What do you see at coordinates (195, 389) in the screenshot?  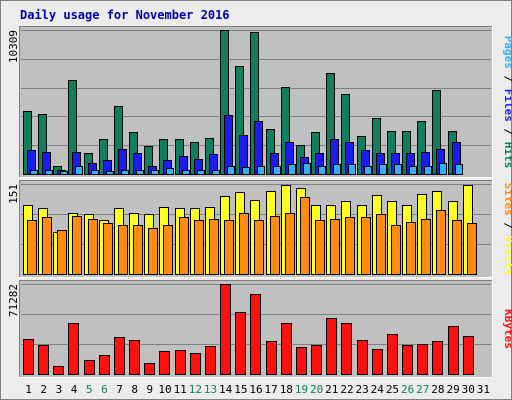 I see `x-tick-day-12: 12` at bounding box center [195, 389].